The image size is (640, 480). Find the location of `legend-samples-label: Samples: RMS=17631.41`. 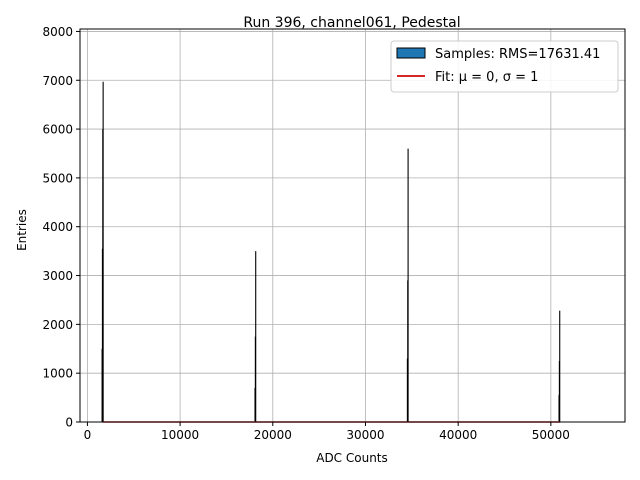

legend-samples-label: Samples: RMS=17631.41 is located at coordinates (517, 54).